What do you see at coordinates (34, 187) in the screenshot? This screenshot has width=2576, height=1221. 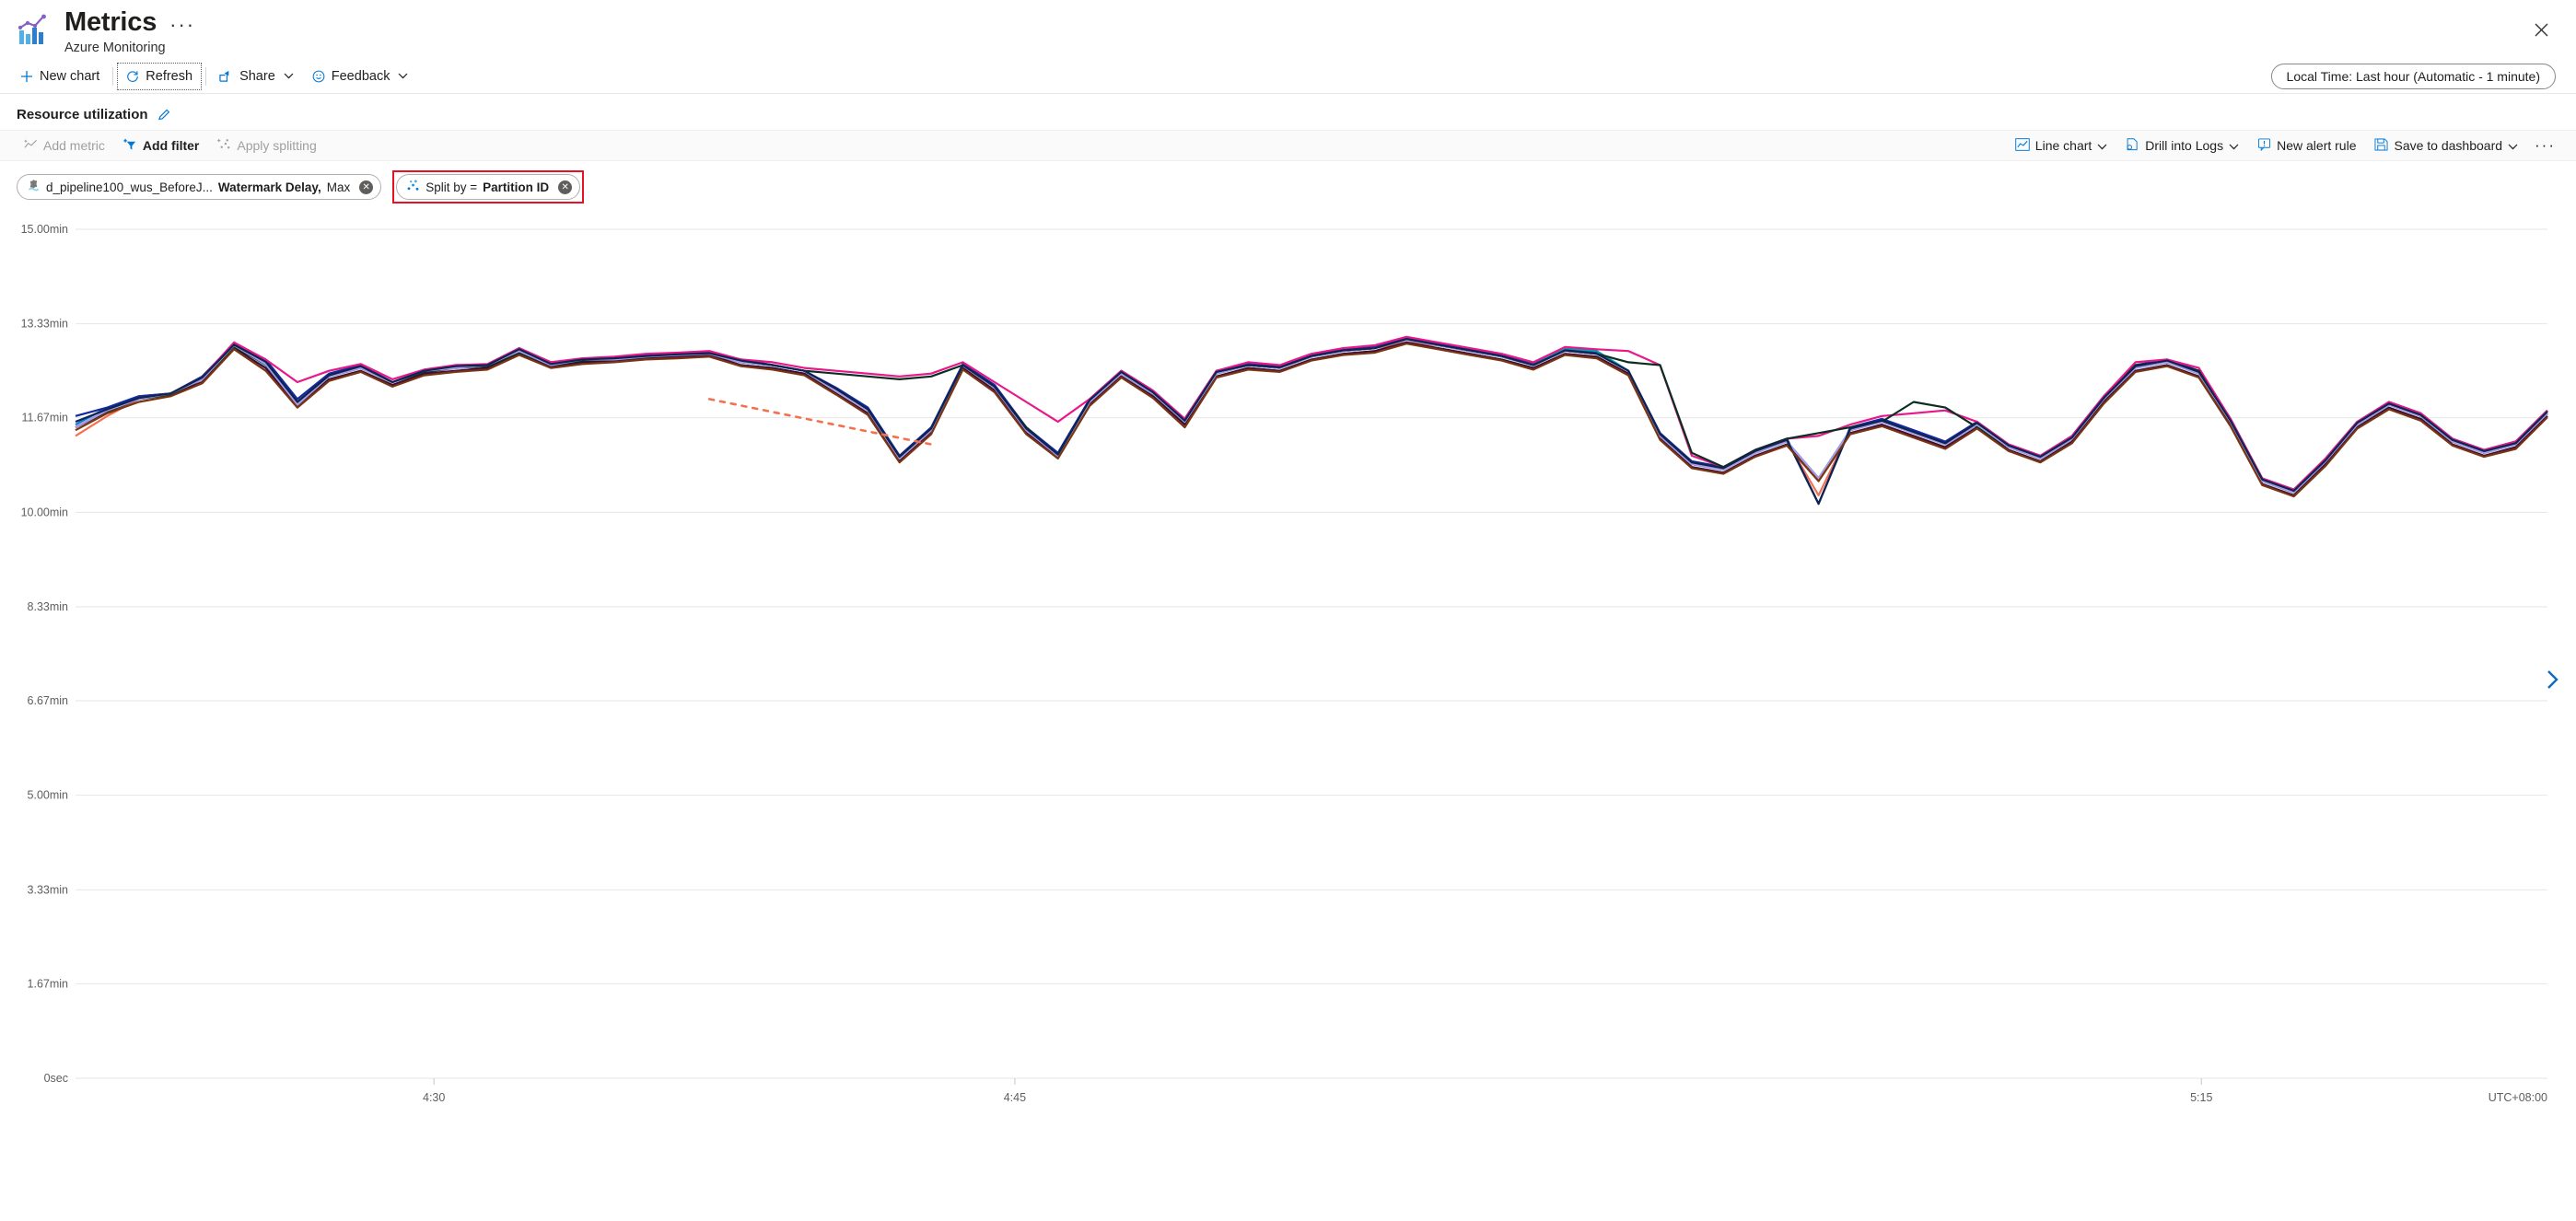 I see `metric-resource-icon` at bounding box center [34, 187].